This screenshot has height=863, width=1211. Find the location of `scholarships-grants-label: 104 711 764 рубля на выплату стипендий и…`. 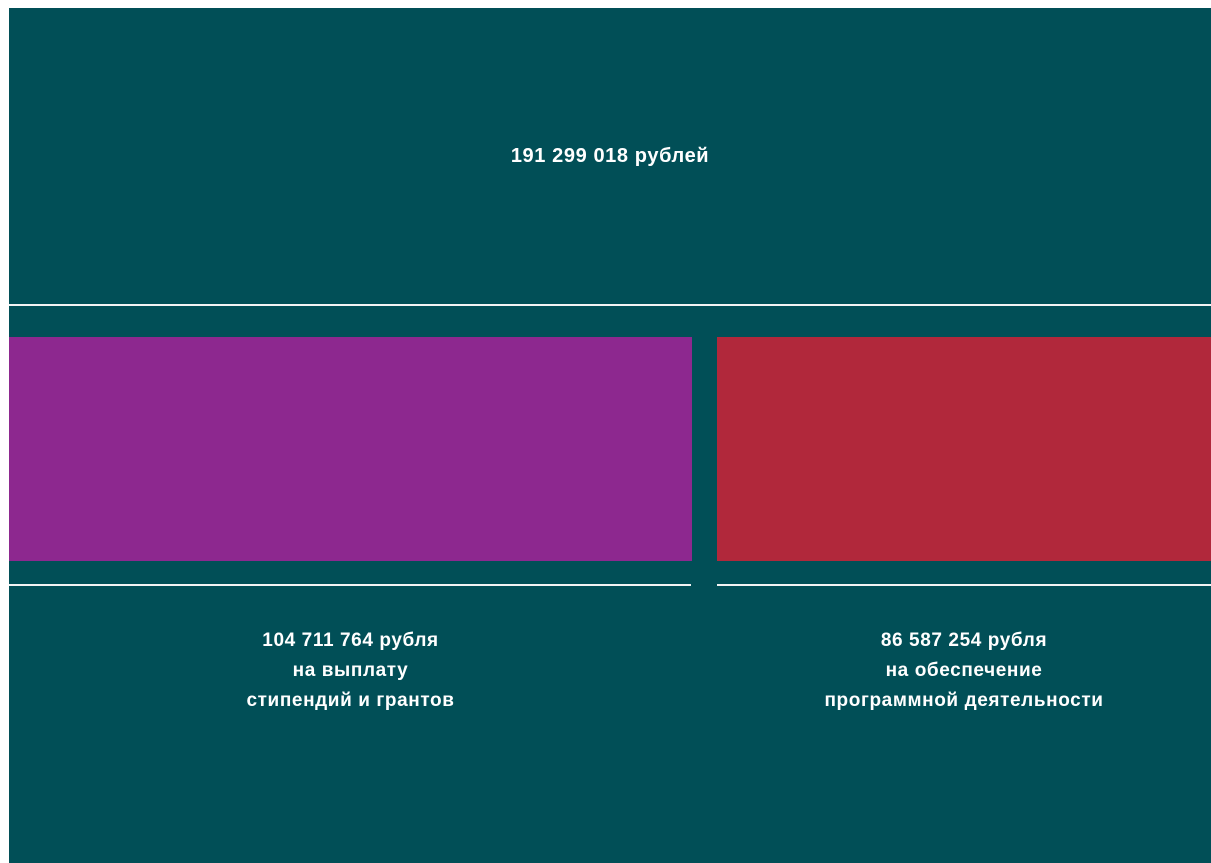

scholarships-grants-label: 104 711 764 рубля на выплату стипендий и… is located at coordinates (350, 671).